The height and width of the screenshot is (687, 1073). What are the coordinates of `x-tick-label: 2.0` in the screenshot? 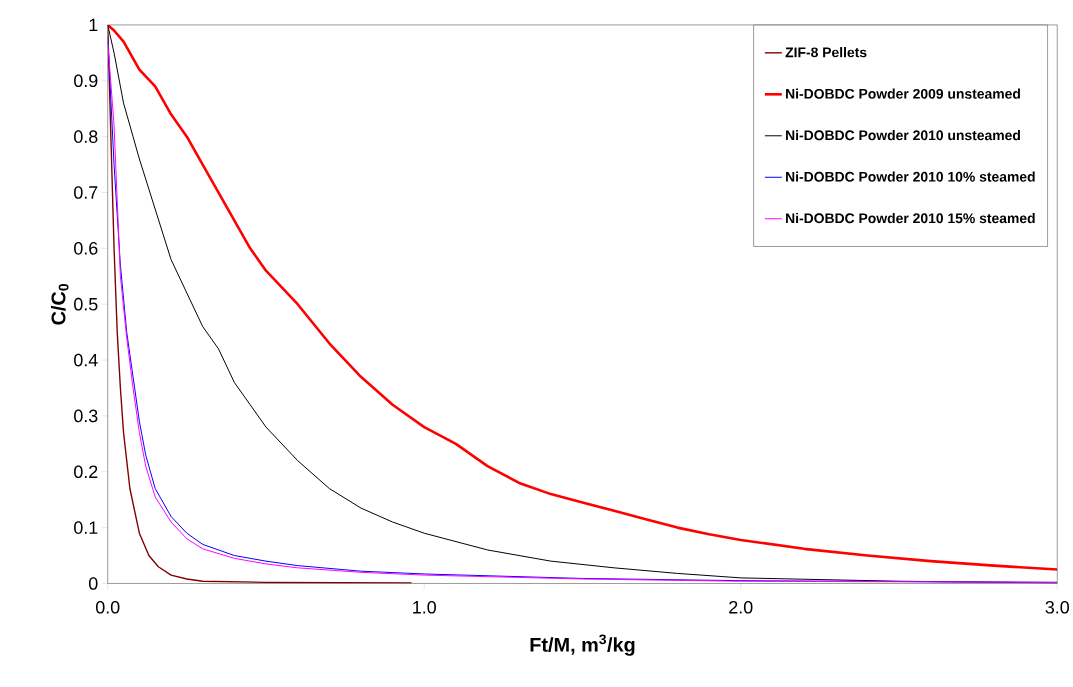 It's located at (741, 607).